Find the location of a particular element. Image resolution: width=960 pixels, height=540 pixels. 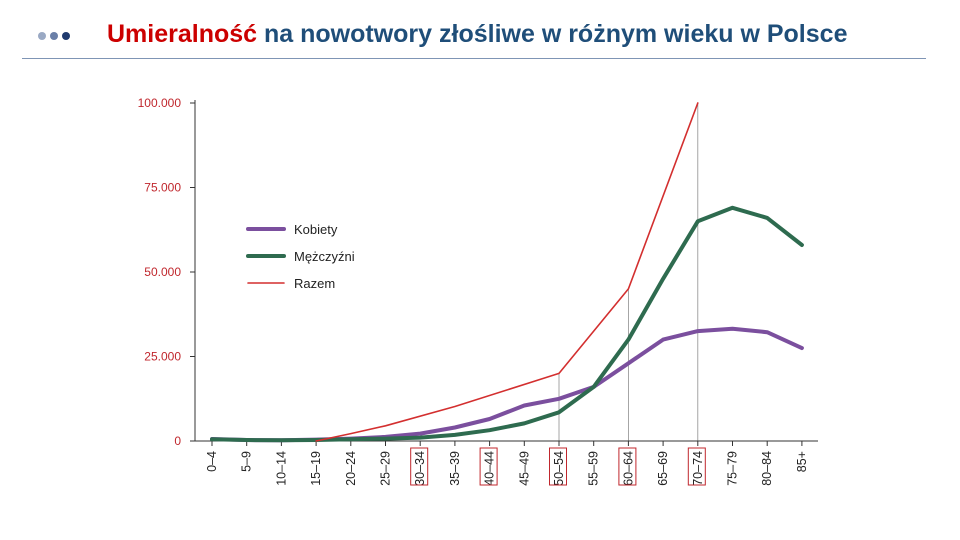

legend-label: Razem is located at coordinates (314, 283).